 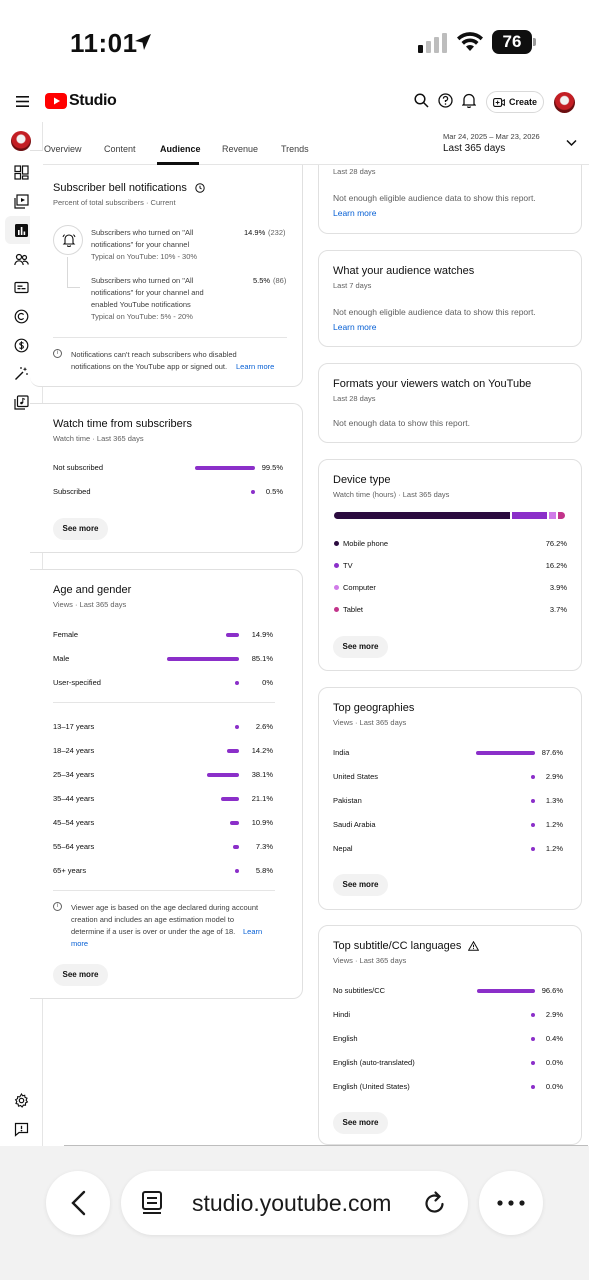 I want to click on settings-gear-icon, so click(x=21, y=1100).